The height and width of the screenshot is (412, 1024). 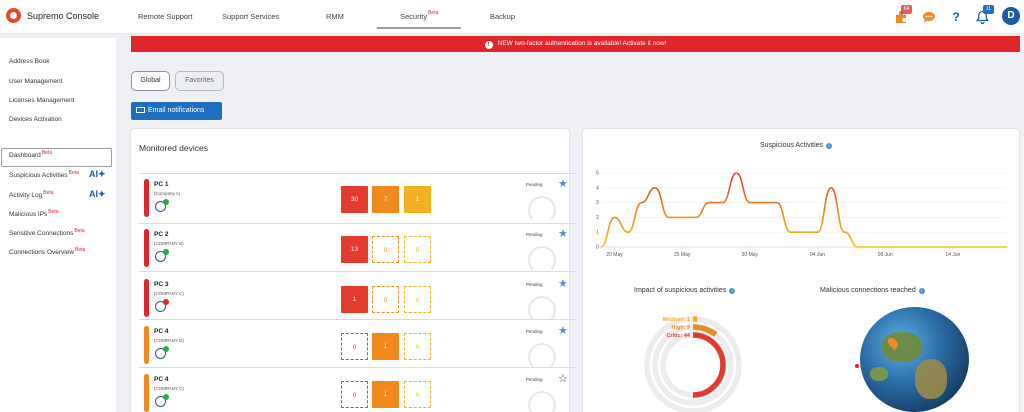 I want to click on device-row: PC 4 (COMPANY D) 0 1 0 Pending ★, so click(x=360, y=347).